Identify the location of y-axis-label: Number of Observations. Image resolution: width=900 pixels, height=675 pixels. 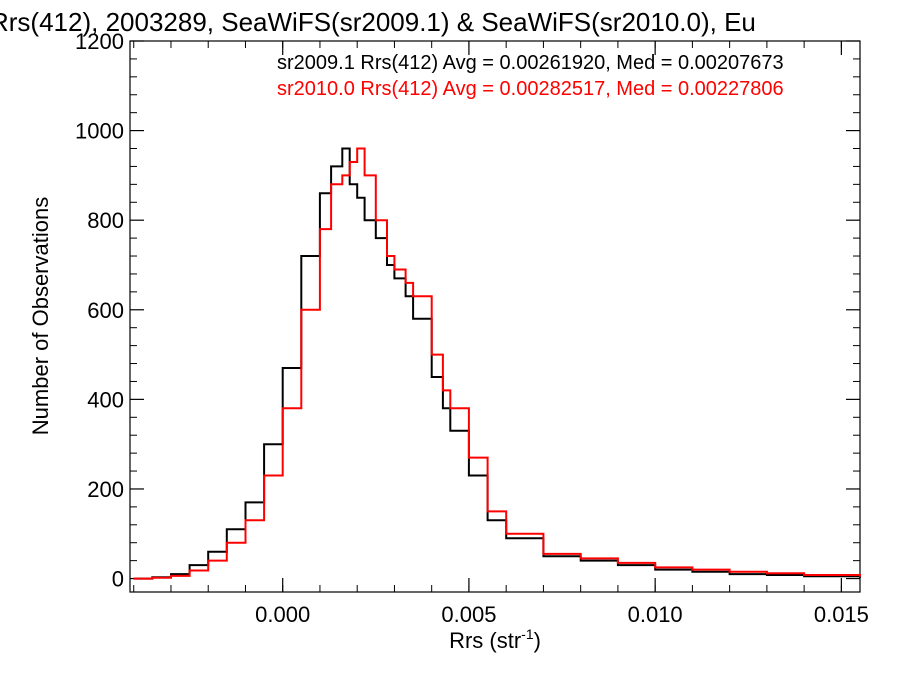
(40, 316).